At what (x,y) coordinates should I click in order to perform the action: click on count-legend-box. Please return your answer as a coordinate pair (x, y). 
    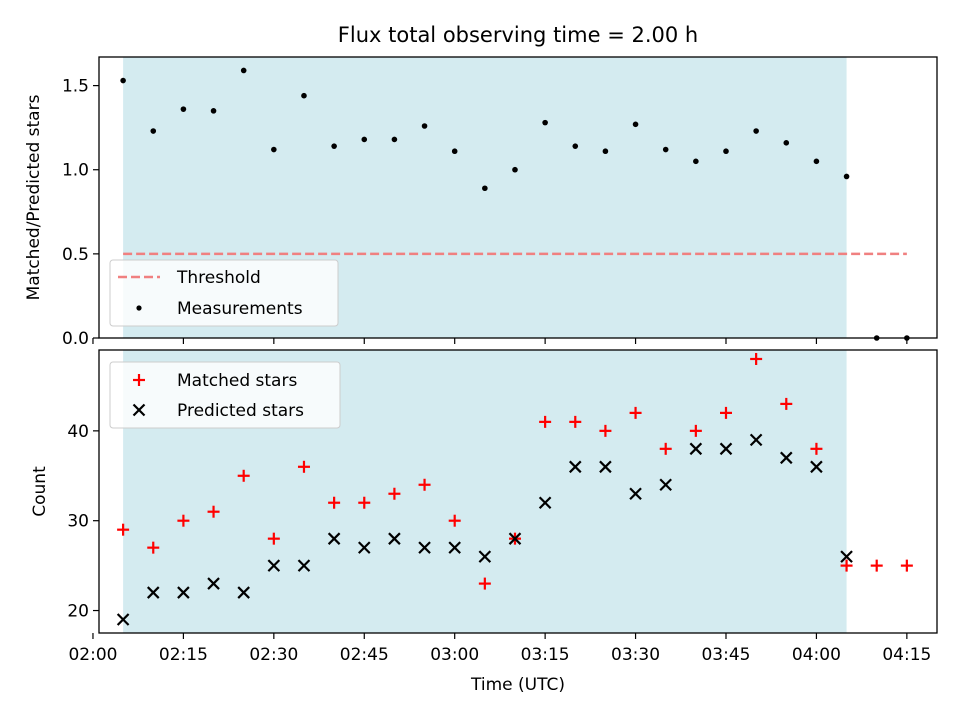
    Looking at the image, I should click on (225, 395).